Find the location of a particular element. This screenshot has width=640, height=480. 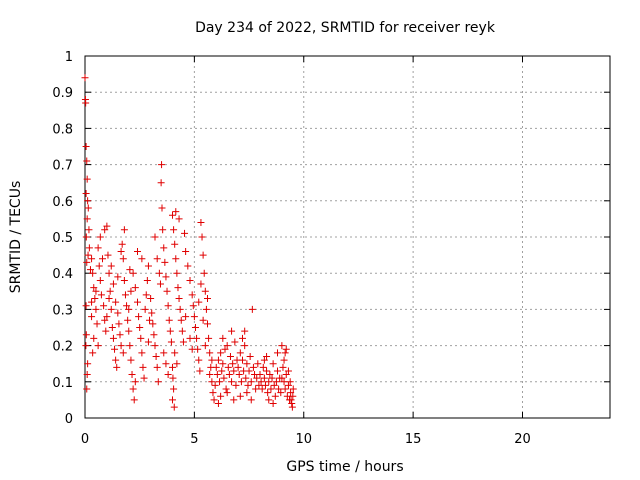

x-tick-label: 5 is located at coordinates (194, 439).